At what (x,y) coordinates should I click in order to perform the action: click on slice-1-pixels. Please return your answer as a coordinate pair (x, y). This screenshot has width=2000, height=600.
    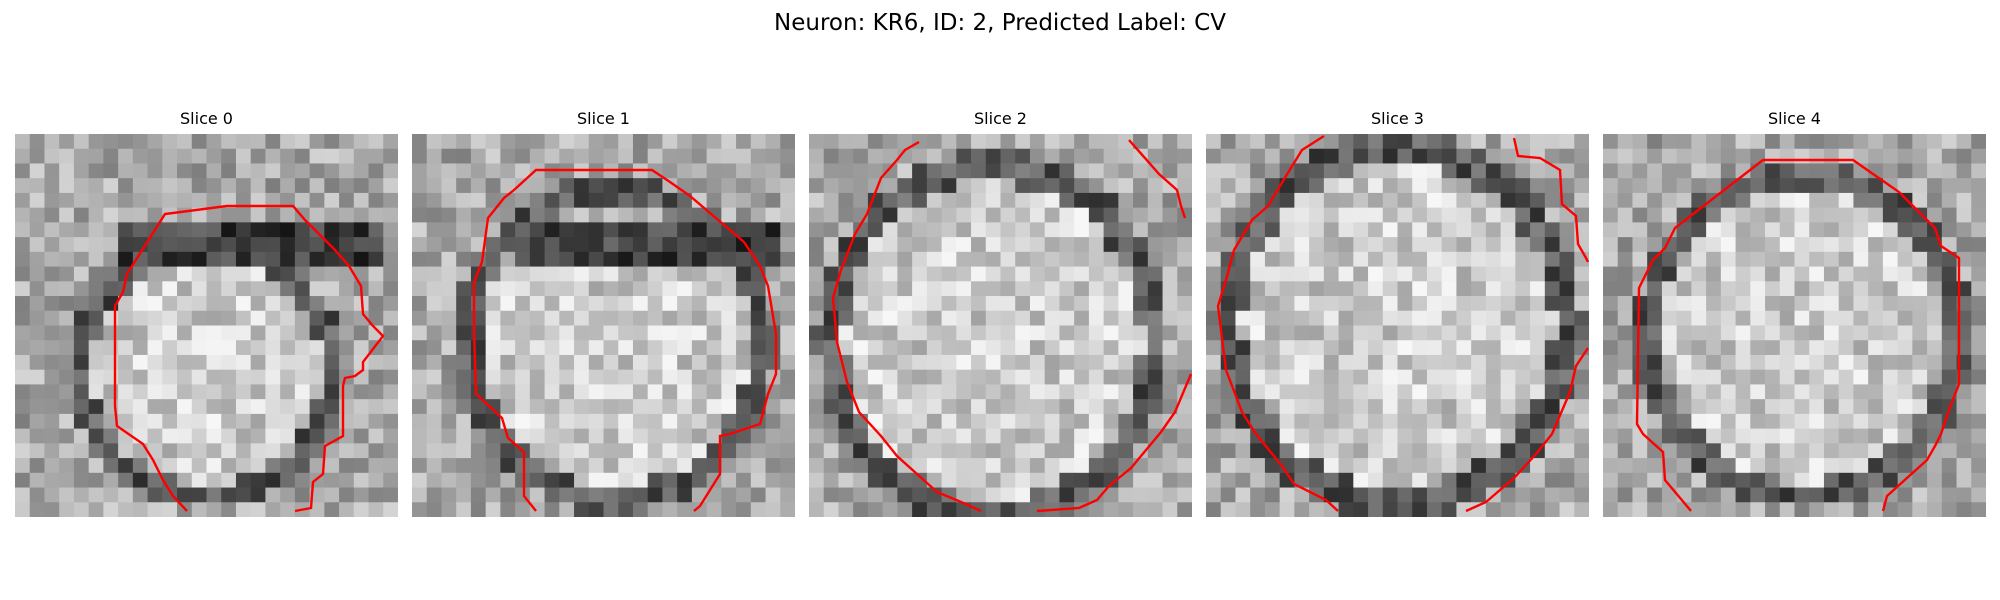
    Looking at the image, I should click on (603, 325).